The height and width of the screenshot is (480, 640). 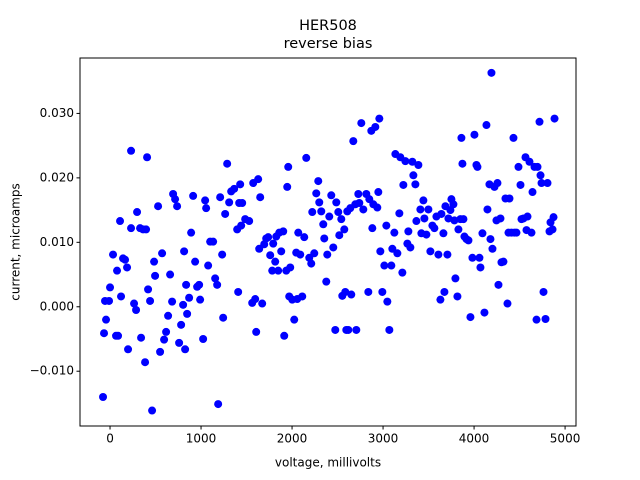 I want to click on x-tick-label: 5000, so click(x=565, y=439).